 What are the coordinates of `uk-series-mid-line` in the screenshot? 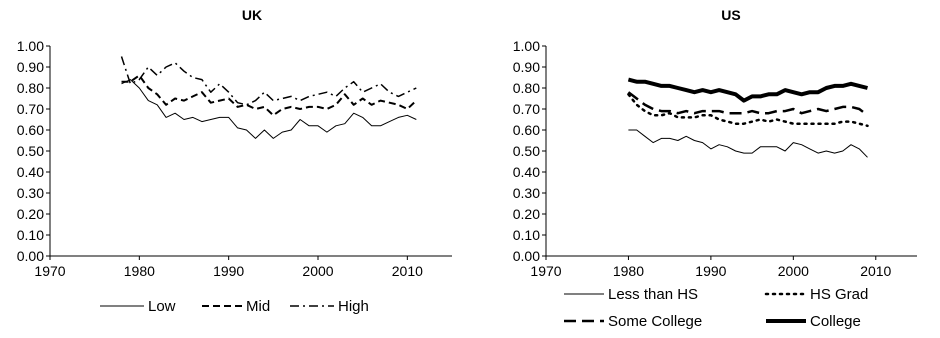 It's located at (269, 95).